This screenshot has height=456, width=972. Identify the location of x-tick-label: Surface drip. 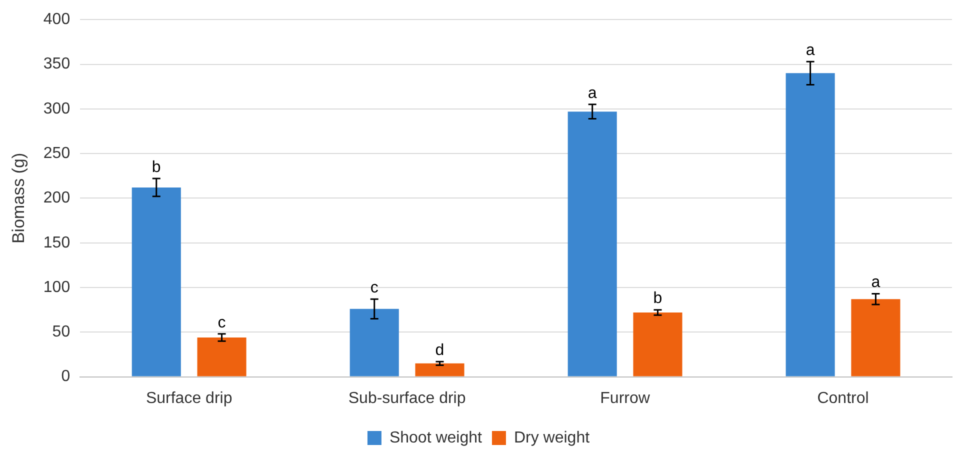
(189, 398).